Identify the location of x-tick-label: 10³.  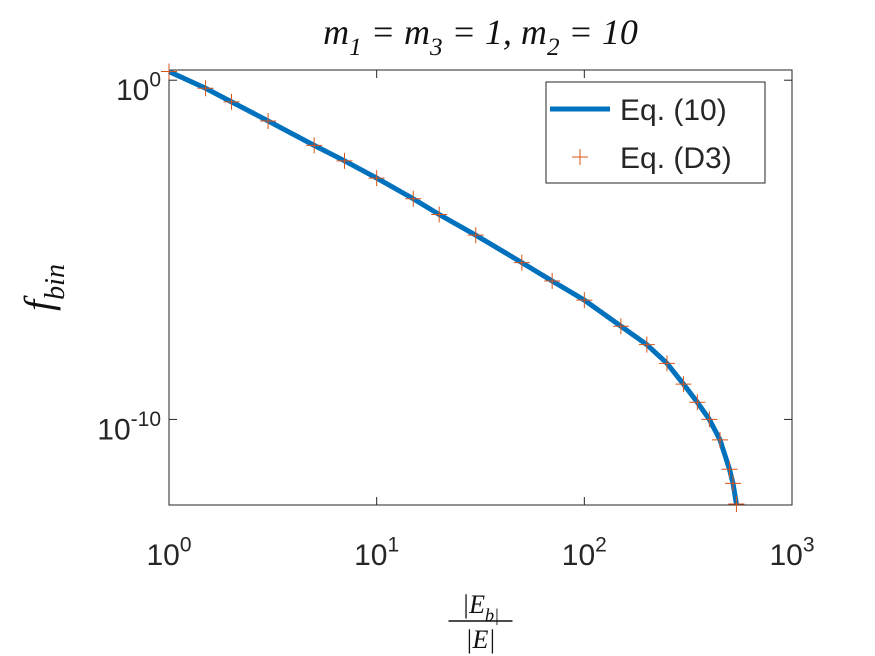
(791, 553).